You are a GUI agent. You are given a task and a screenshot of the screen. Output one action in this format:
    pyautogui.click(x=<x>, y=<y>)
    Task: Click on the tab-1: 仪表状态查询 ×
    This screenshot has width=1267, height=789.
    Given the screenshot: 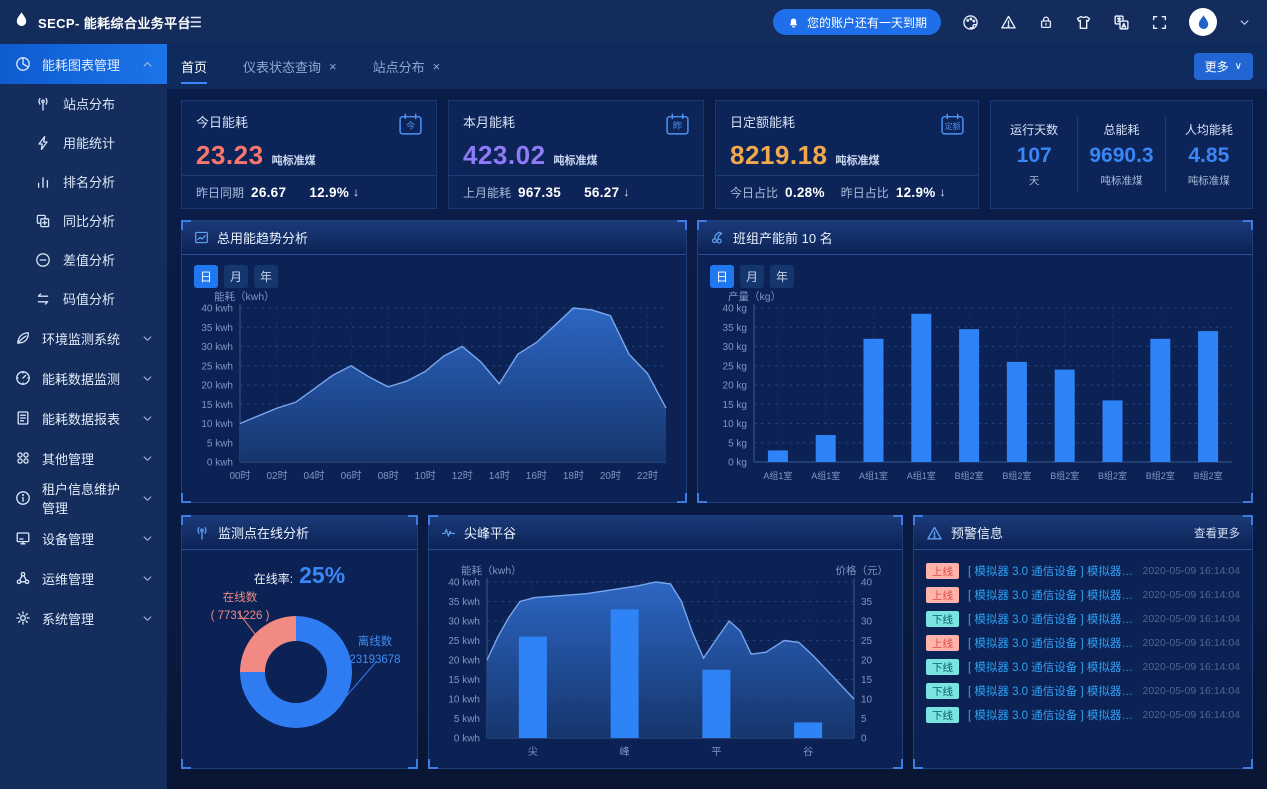 What is the action you would take?
    pyautogui.click(x=290, y=66)
    